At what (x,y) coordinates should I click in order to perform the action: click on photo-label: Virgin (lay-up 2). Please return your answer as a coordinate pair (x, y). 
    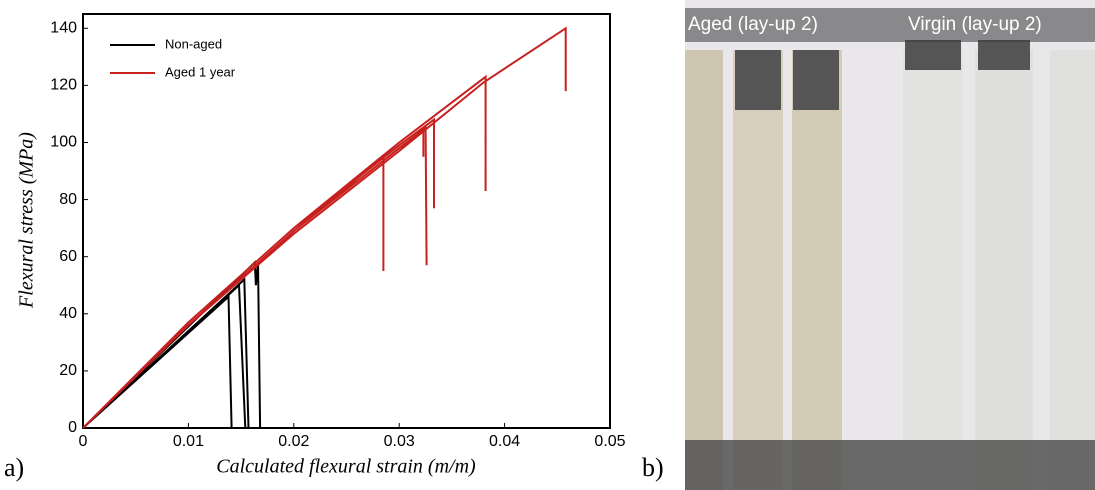
    Looking at the image, I should click on (975, 24).